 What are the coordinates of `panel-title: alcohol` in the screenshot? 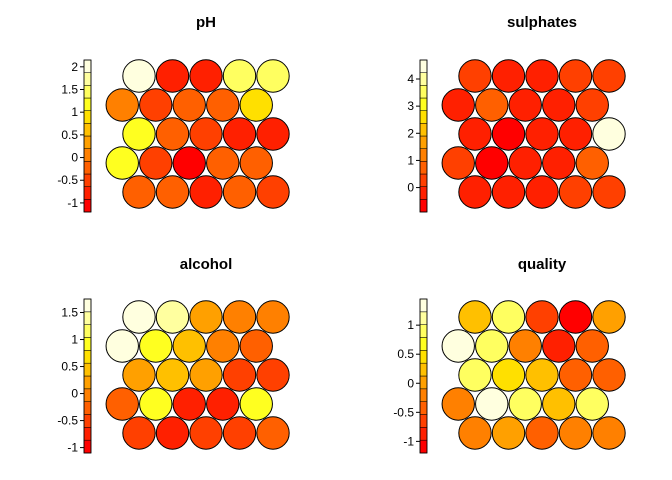 It's located at (206, 264).